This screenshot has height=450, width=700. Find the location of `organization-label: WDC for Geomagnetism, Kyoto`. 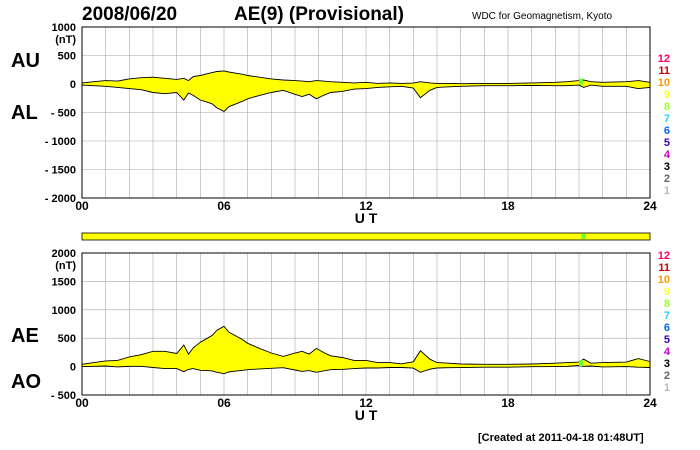

organization-label: WDC for Geomagnetism, Kyoto is located at coordinates (542, 16).